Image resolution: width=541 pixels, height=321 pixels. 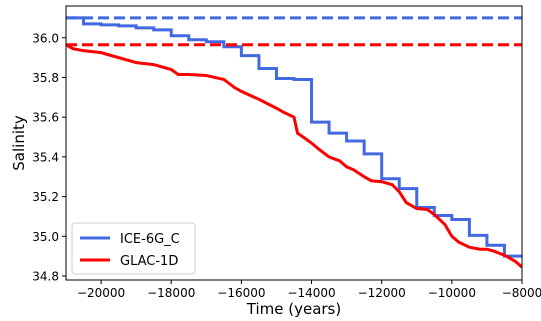 I want to click on y-tick-label: 35.8, so click(x=45, y=78).